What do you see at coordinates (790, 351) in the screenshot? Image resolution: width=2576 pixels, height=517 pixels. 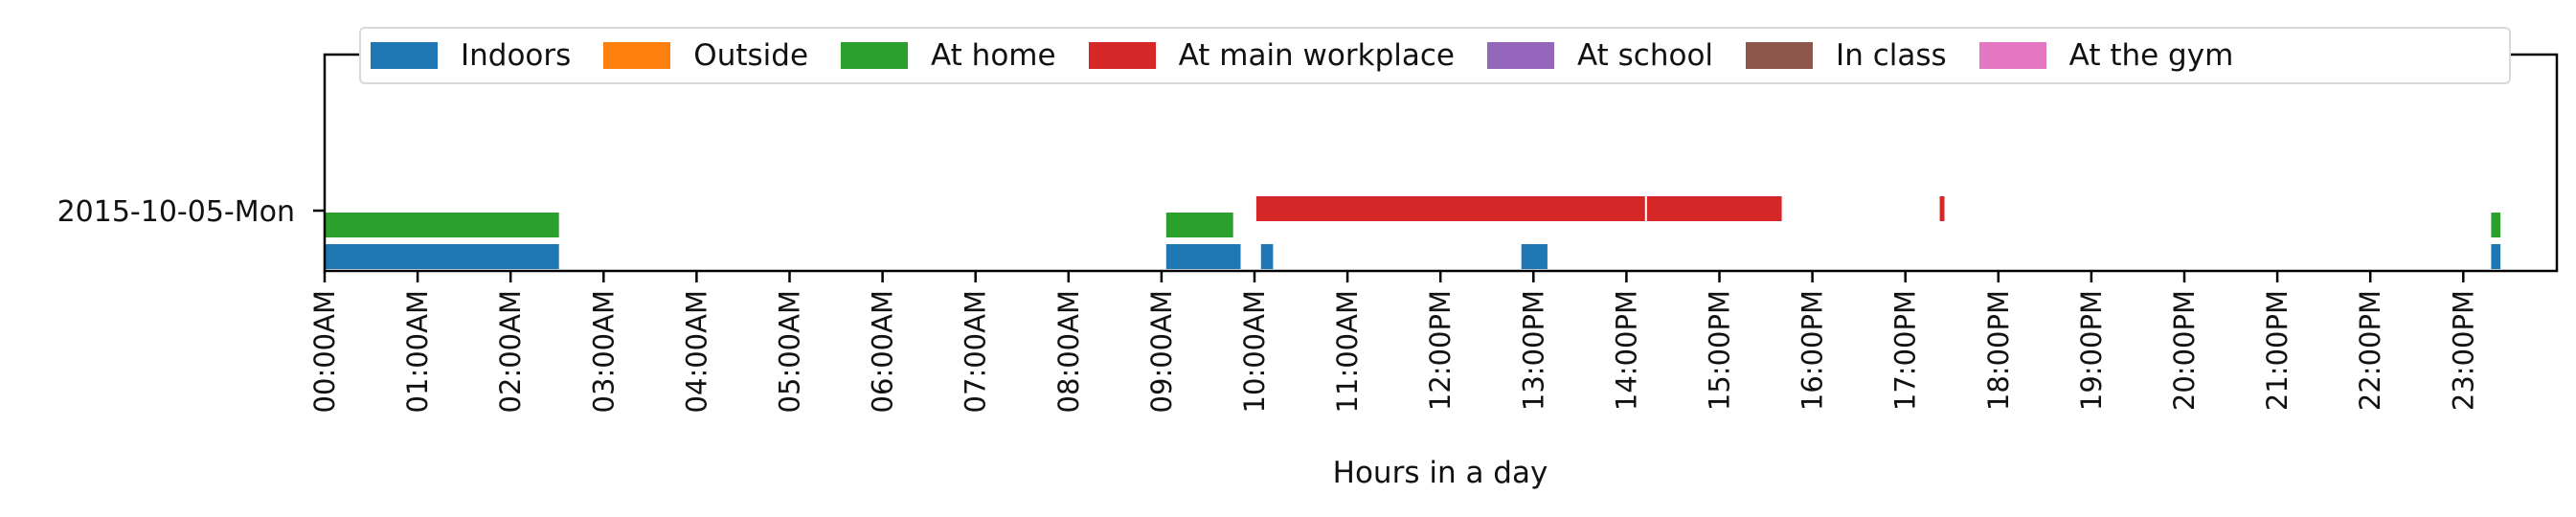 I see `x-tick-label: 05:00AM` at bounding box center [790, 351].